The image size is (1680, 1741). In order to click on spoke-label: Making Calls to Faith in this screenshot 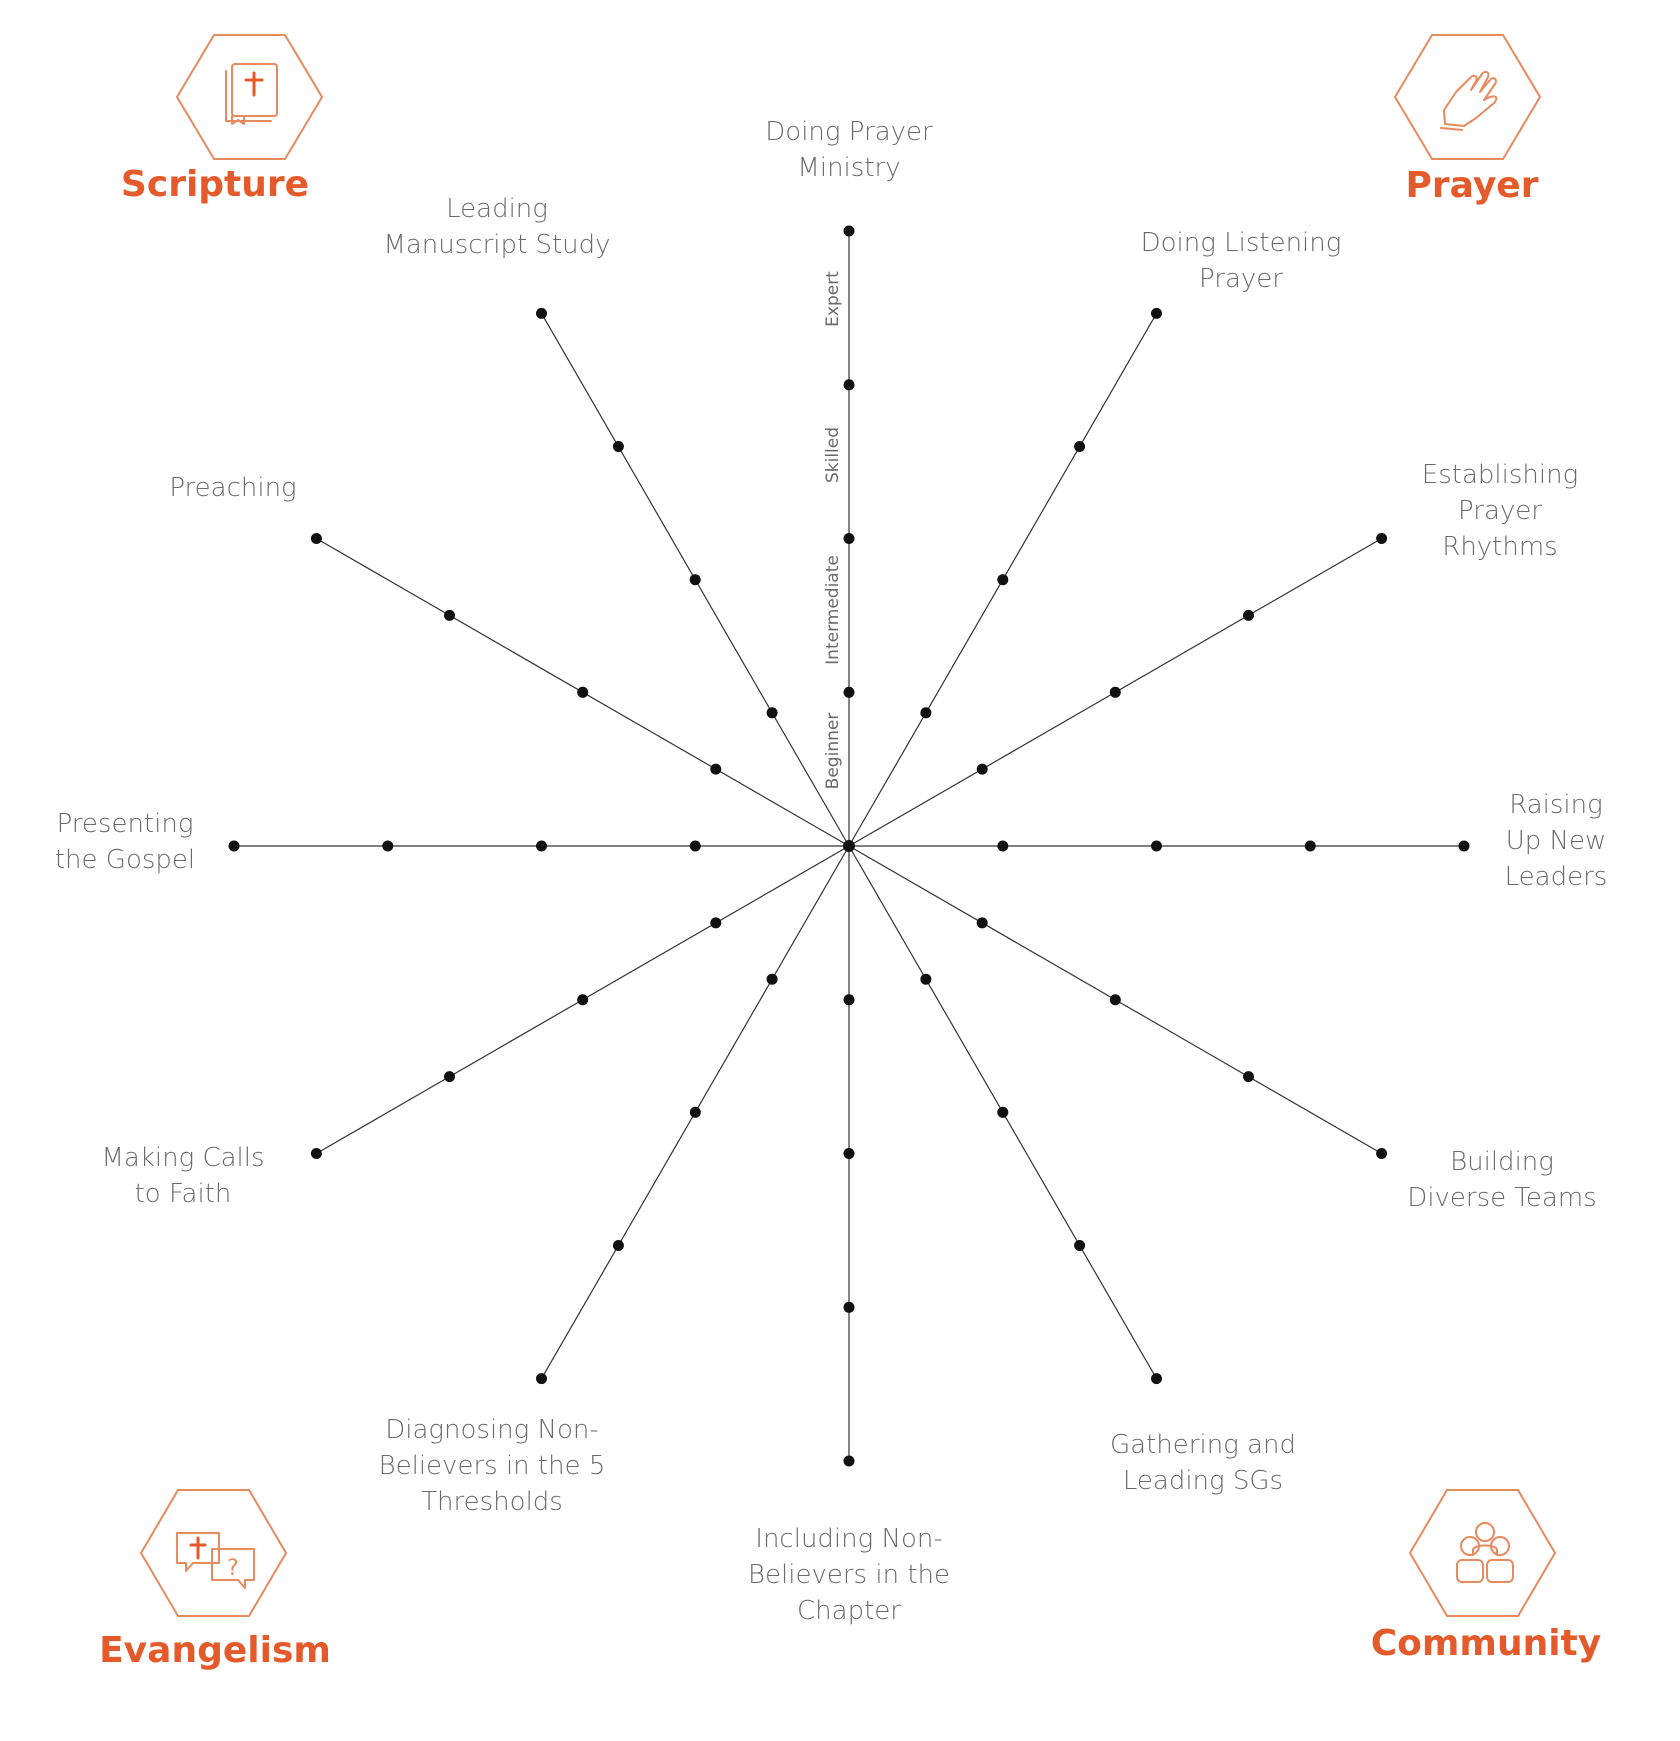, I will do `click(182, 1176)`.